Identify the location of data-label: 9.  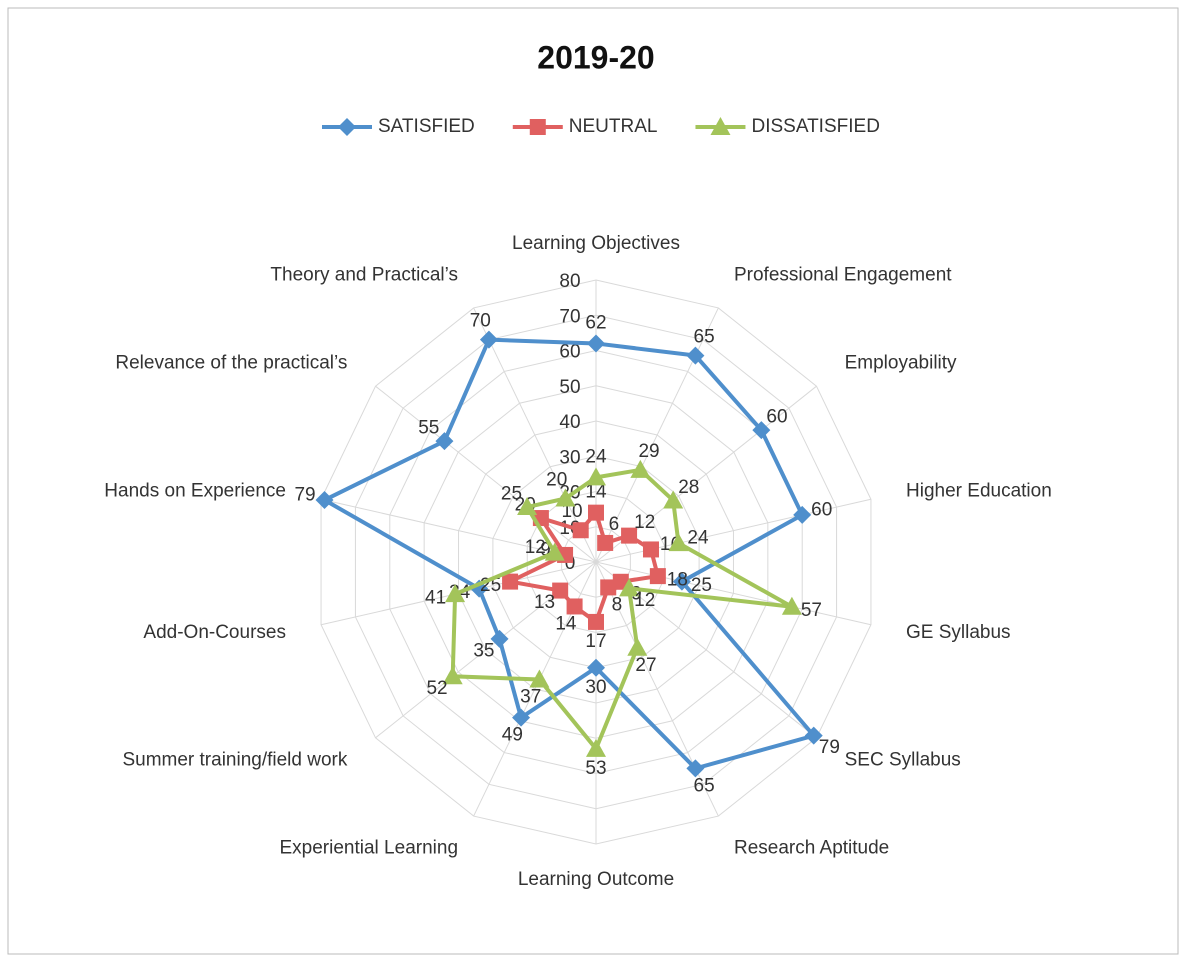
(545, 550).